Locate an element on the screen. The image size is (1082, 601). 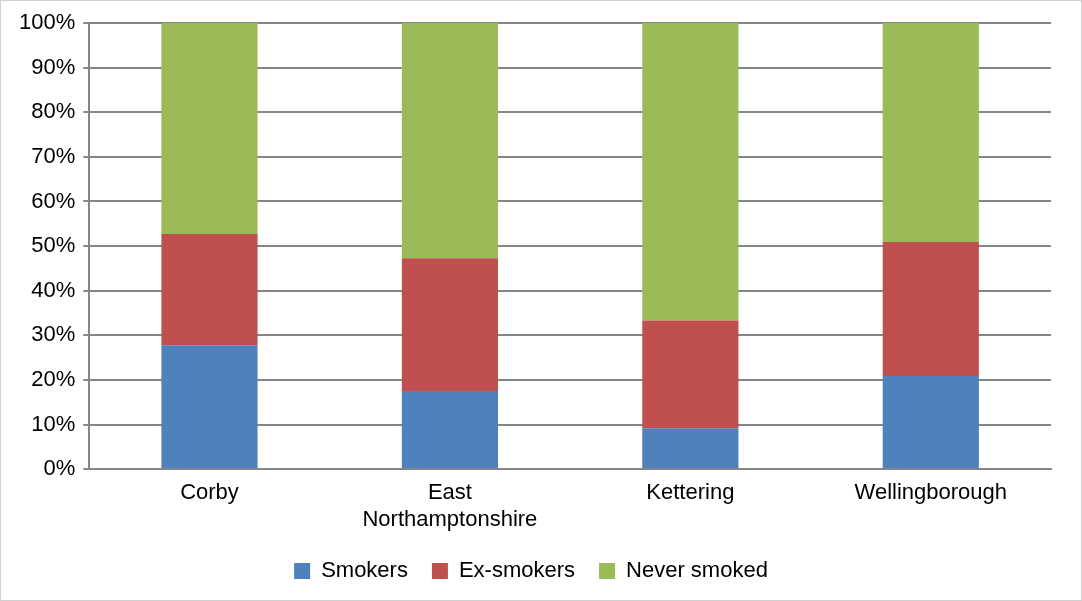
x-tick-label: Kettering is located at coordinates (690, 492).